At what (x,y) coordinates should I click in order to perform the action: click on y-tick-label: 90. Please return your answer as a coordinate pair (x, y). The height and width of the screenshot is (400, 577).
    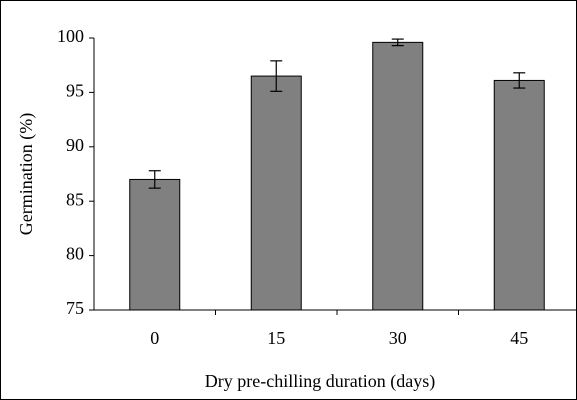
    Looking at the image, I should click on (75, 145).